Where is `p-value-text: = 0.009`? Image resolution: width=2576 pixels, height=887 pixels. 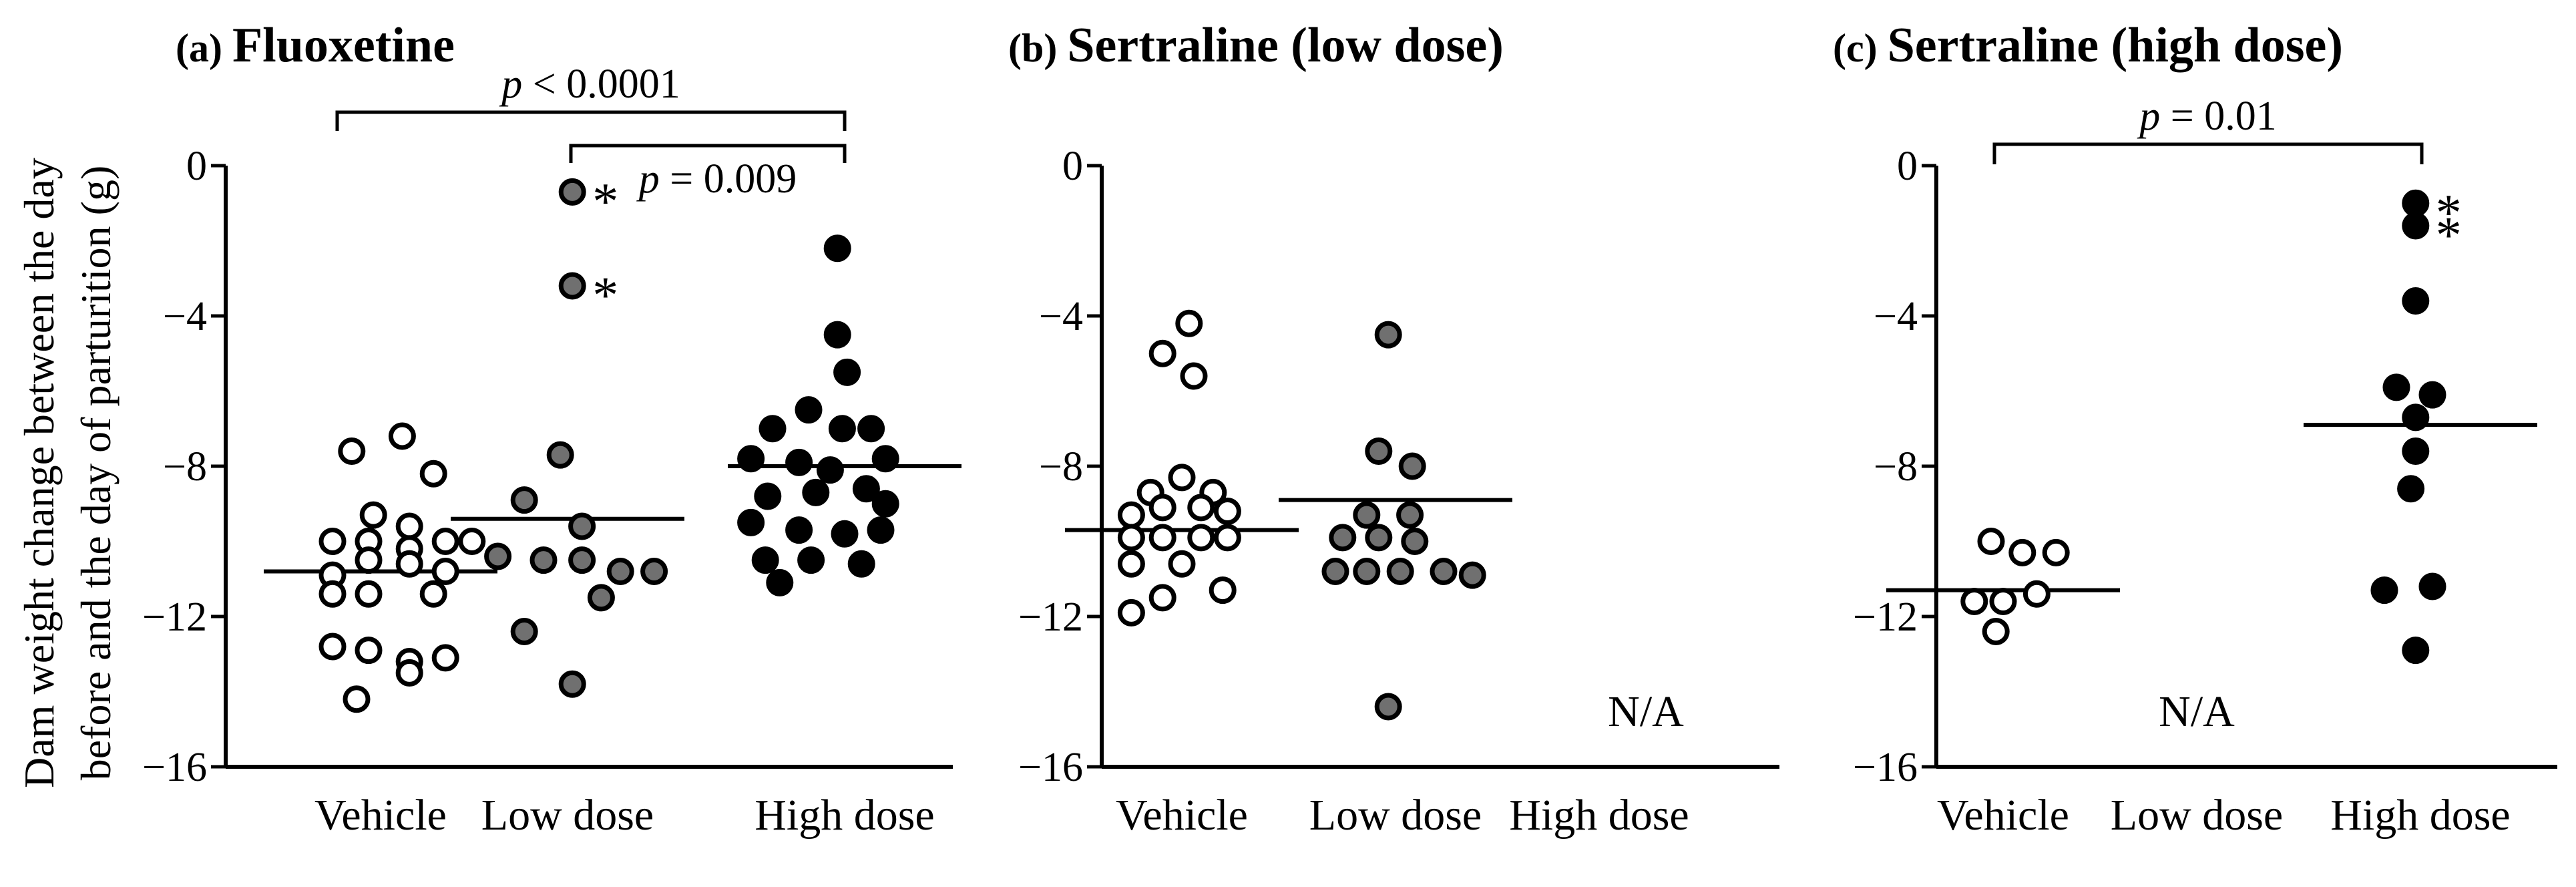
p-value-text: = 0.009 is located at coordinates (728, 179).